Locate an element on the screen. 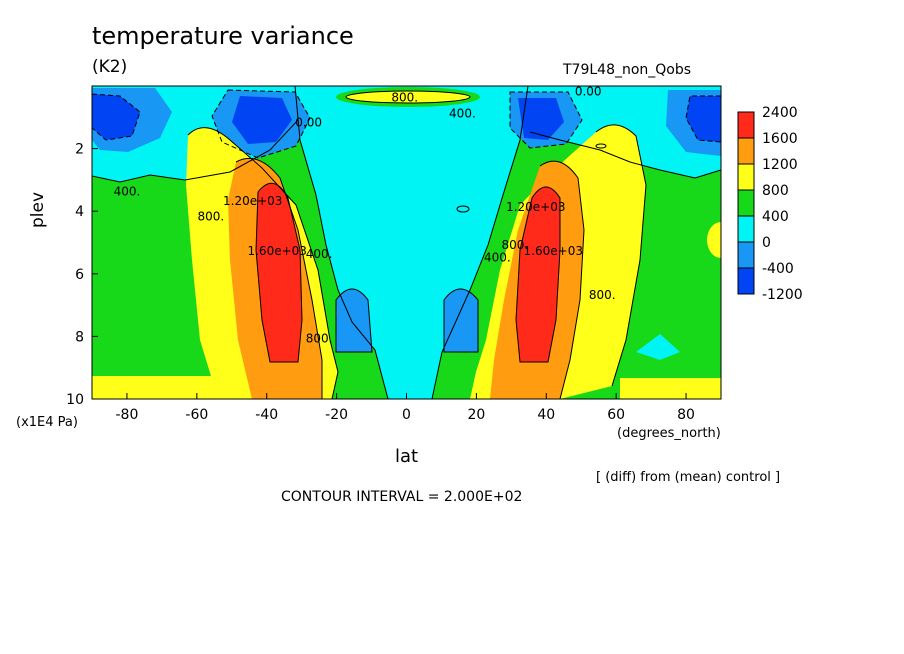 The image size is (904, 654). x-tick-label: 80 is located at coordinates (686, 415).